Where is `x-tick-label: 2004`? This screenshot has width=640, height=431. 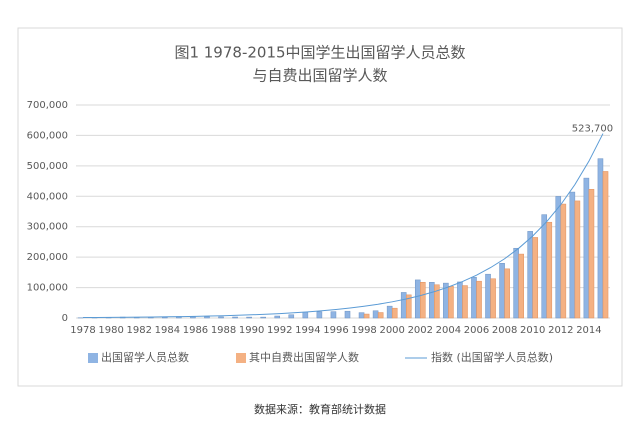
x-tick-label: 2004 is located at coordinates (448, 330).